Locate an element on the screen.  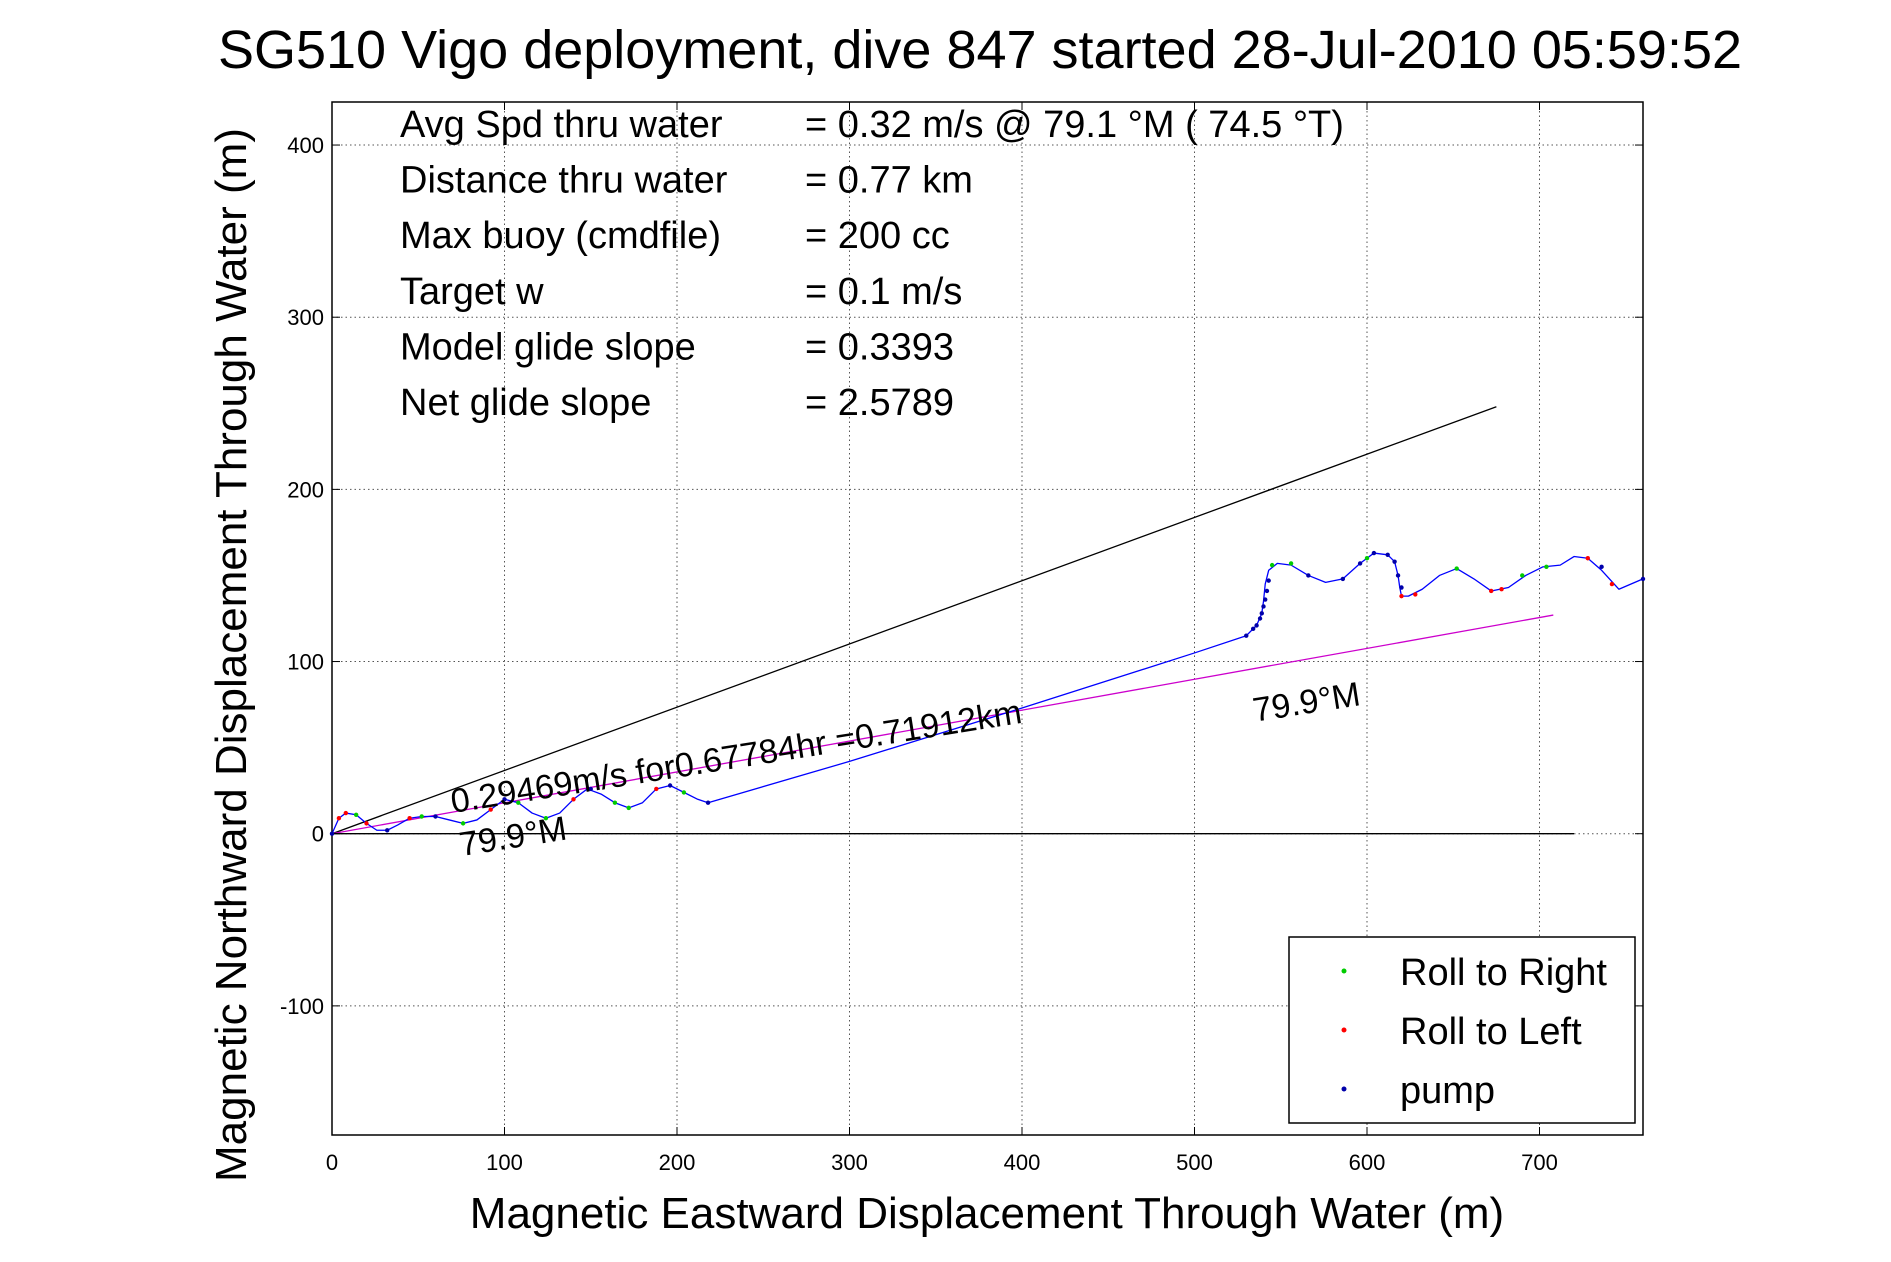
info-value: = 0.3393 is located at coordinates (879, 347).